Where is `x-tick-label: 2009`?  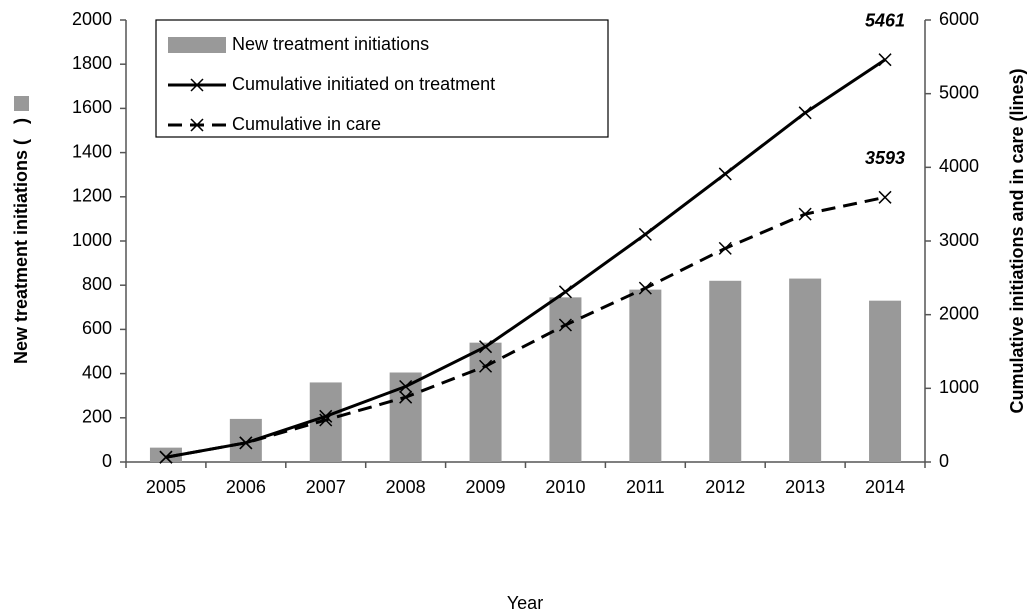 x-tick-label: 2009 is located at coordinates (486, 487).